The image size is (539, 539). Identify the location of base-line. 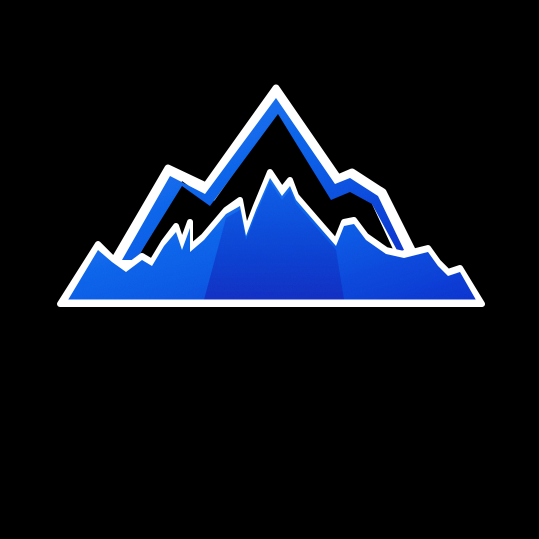
(271, 302).